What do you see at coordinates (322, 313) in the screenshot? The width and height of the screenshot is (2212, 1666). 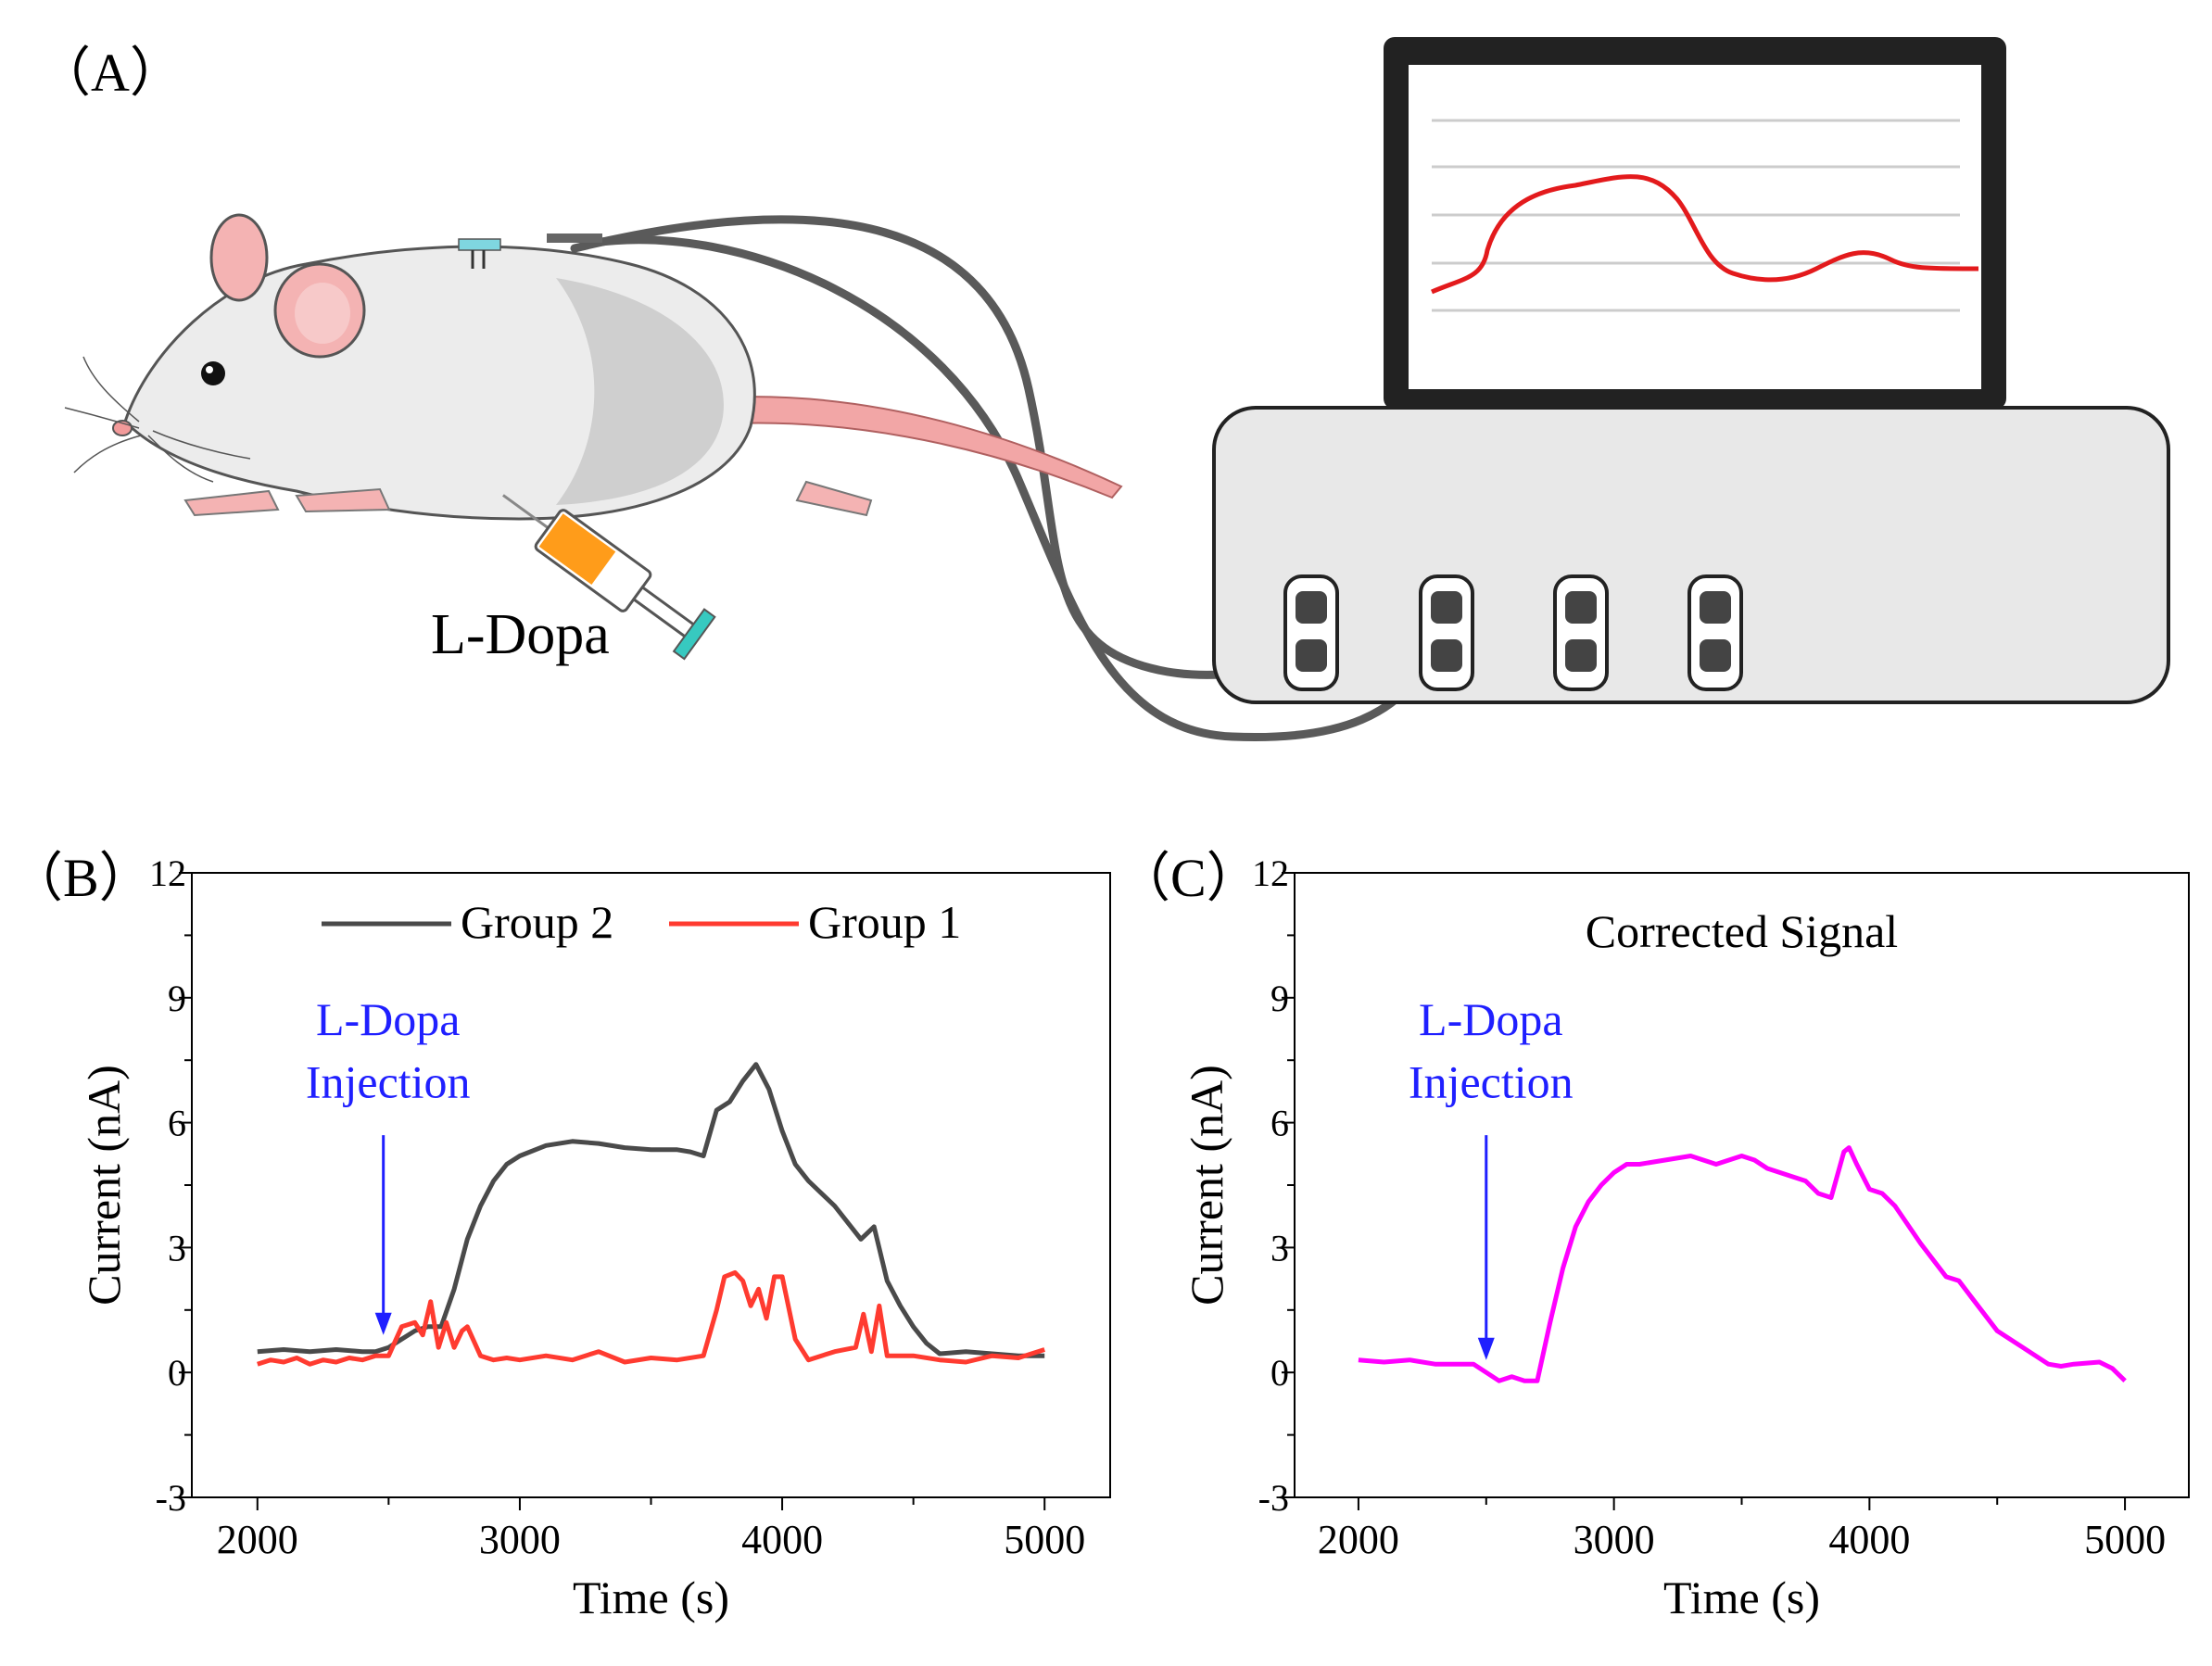 I see `mouse-ear-inner` at bounding box center [322, 313].